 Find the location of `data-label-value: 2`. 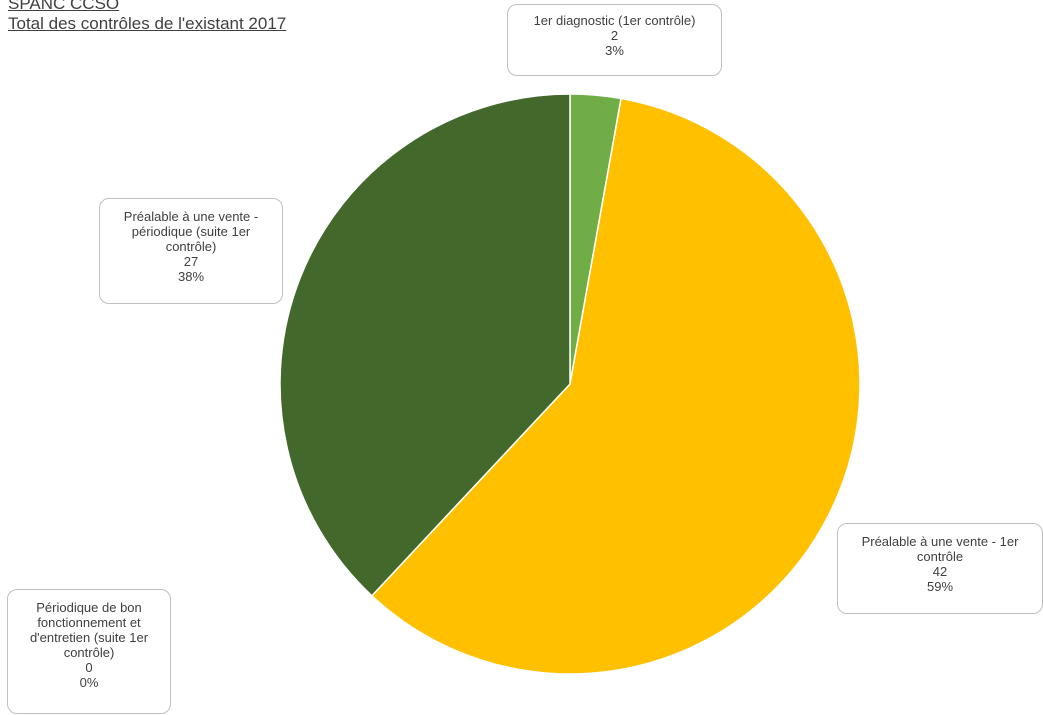

data-label-value: 2 is located at coordinates (614, 35).